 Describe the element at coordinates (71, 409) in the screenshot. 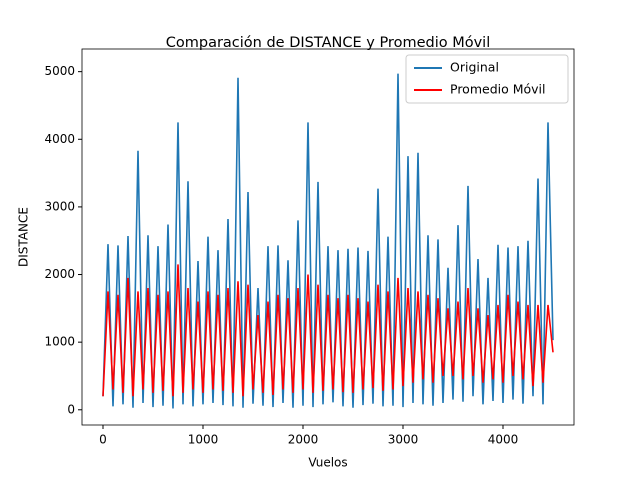

I see `y-tick-label: 0` at that location.